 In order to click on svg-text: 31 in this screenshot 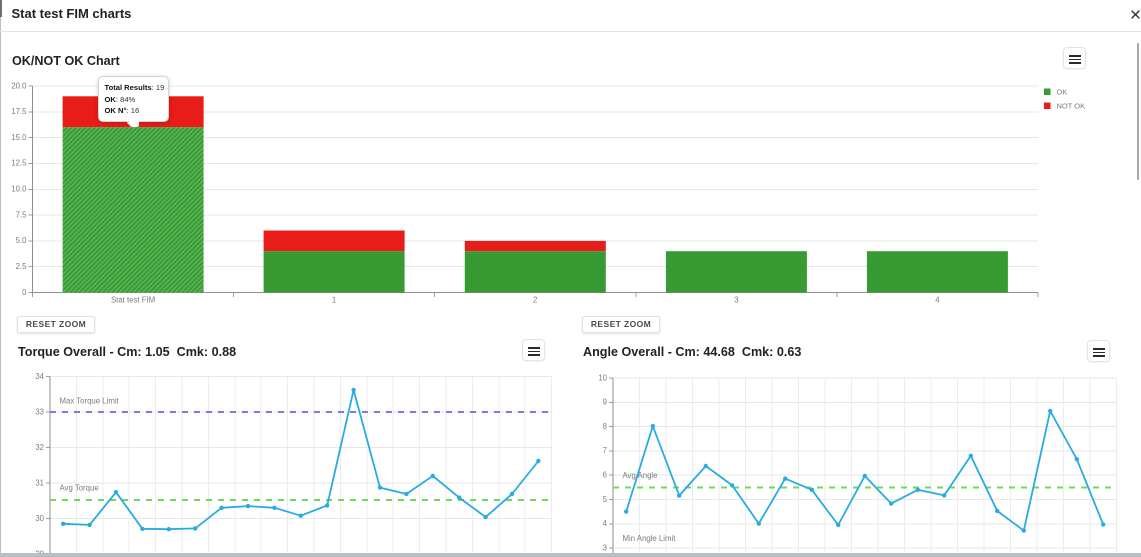, I will do `click(39, 482)`.